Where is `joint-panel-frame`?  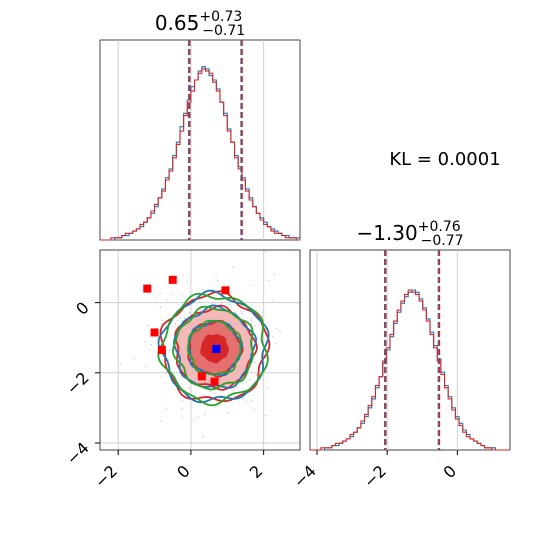 joint-panel-frame is located at coordinates (200, 350).